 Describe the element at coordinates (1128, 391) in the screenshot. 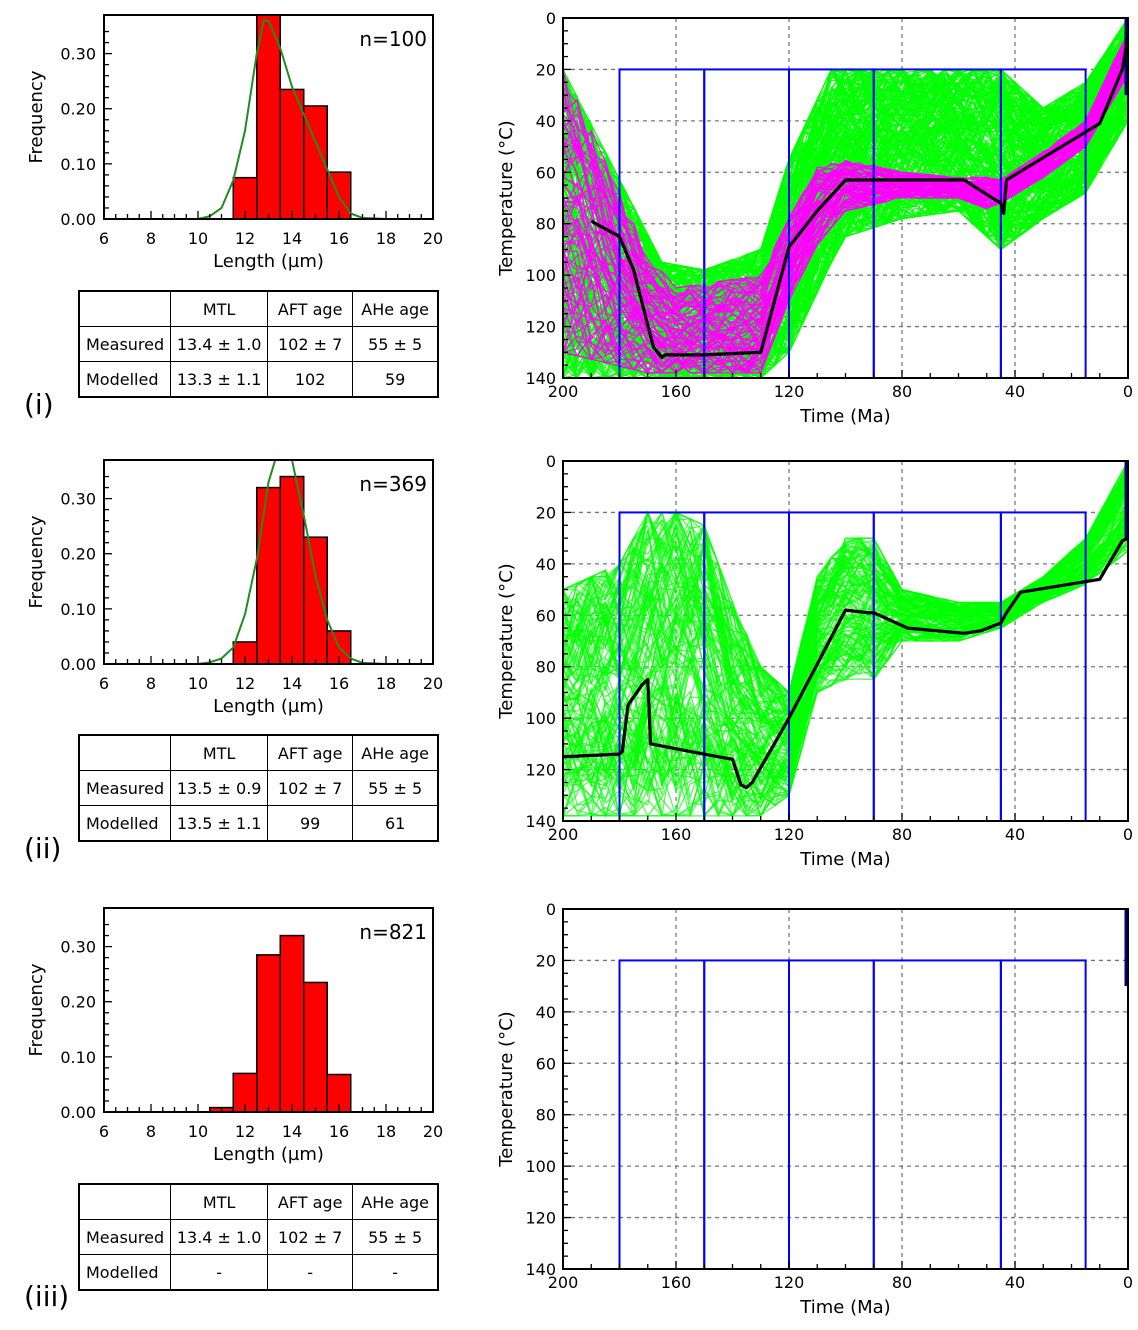

I see `x-tick-label: 0` at that location.